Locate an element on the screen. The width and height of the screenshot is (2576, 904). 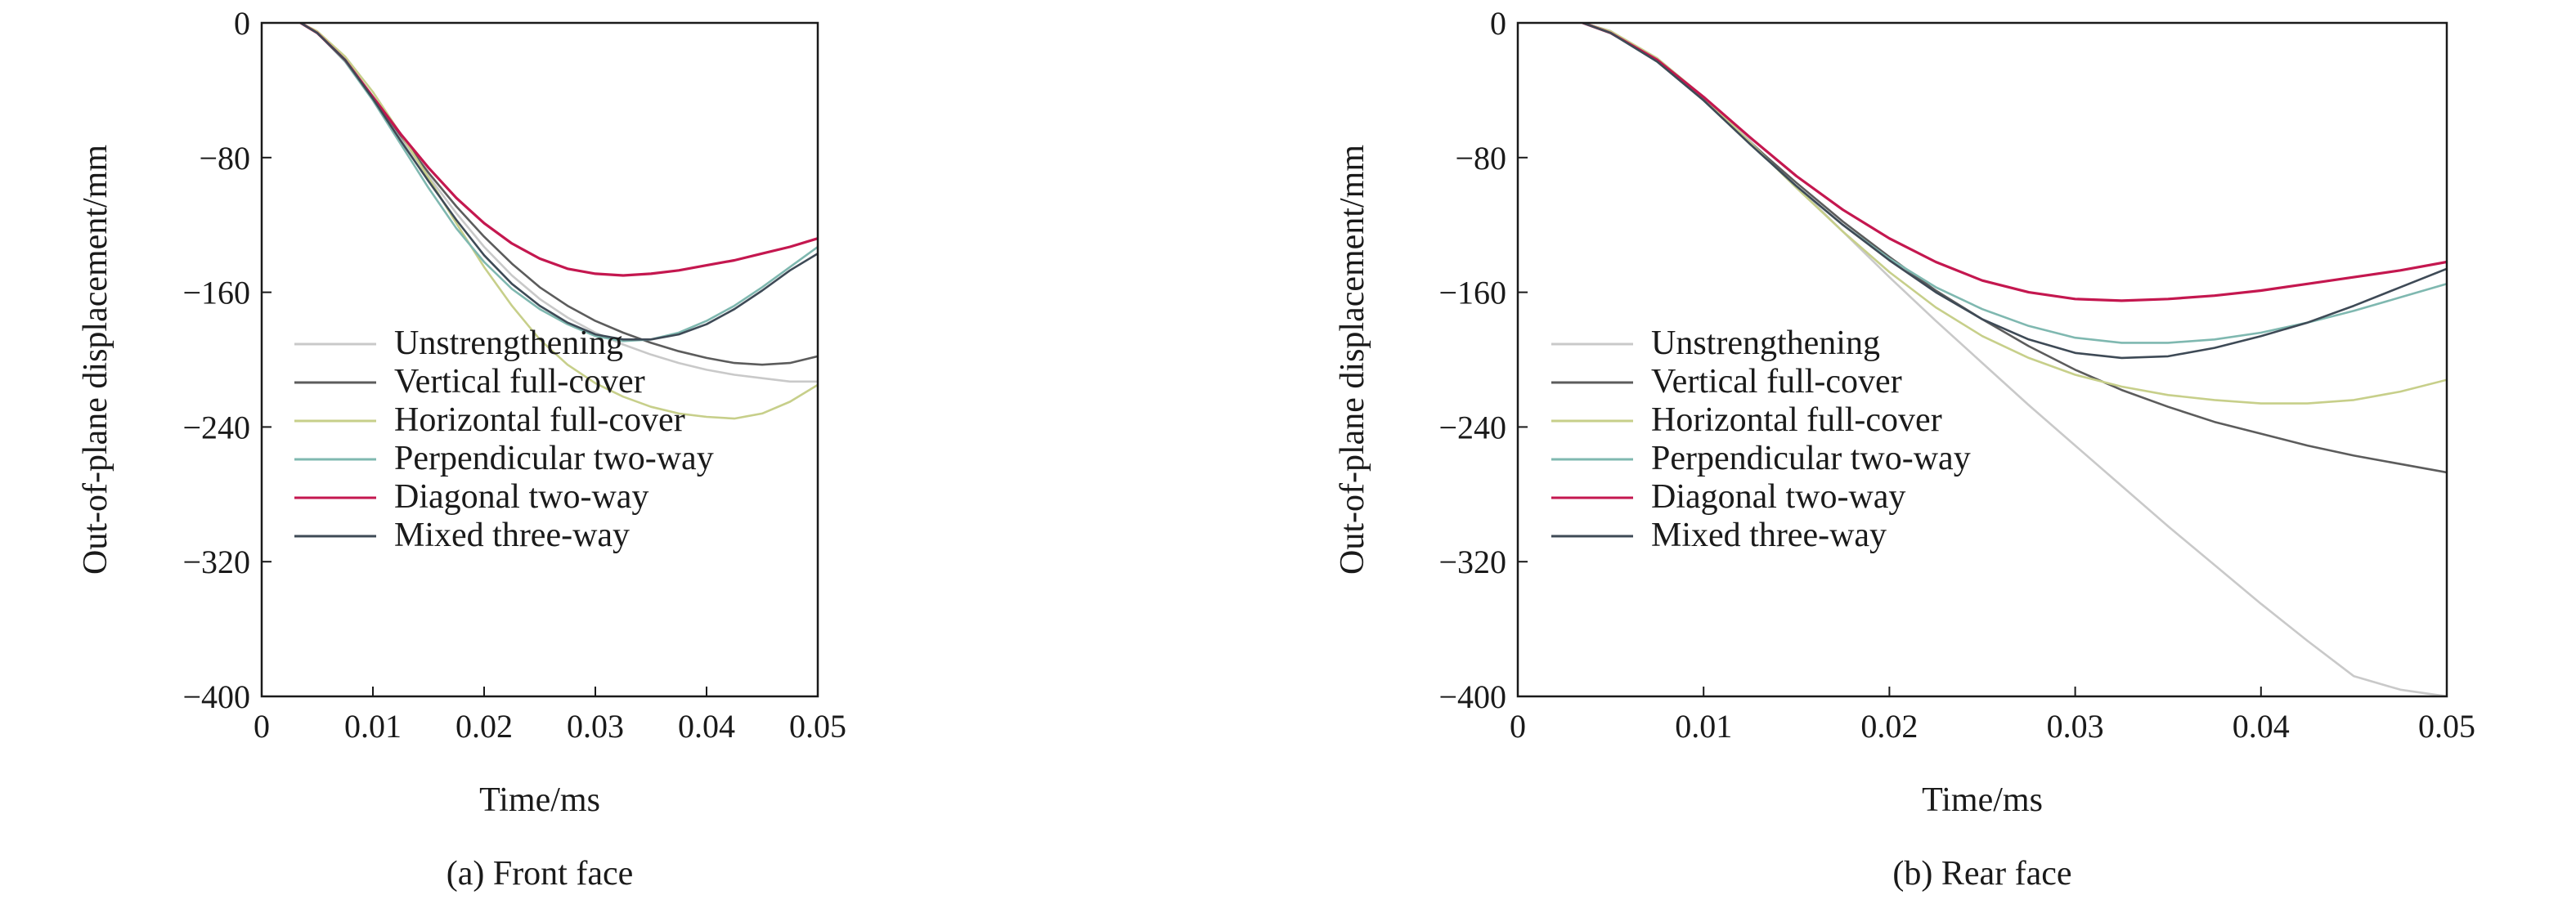
series-line-horizontal-full-cover is located at coordinates (558, 221).